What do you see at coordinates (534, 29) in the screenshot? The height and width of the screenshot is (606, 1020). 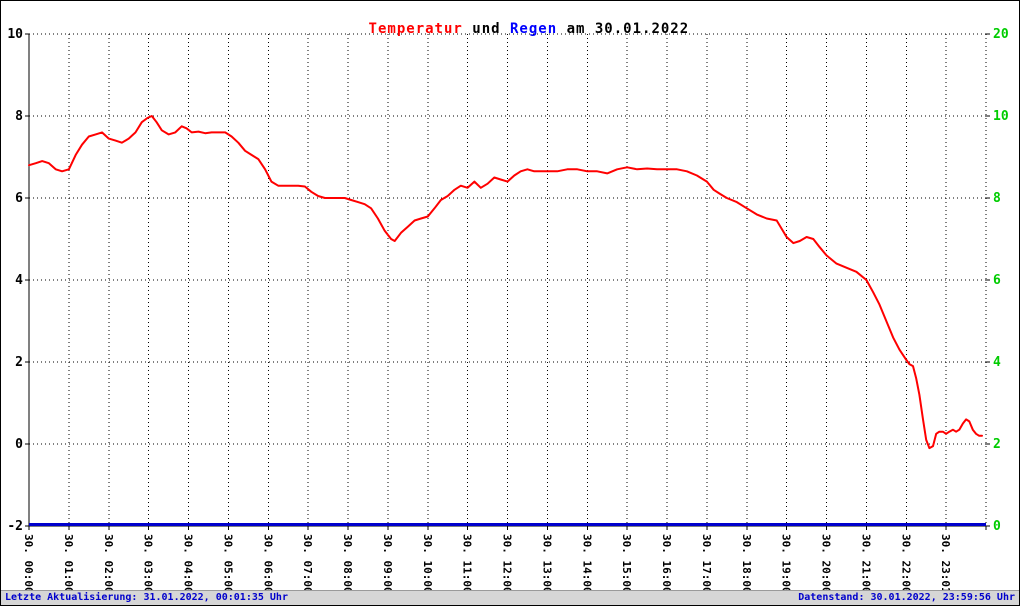 I see `title-rain-label: Regen` at bounding box center [534, 29].